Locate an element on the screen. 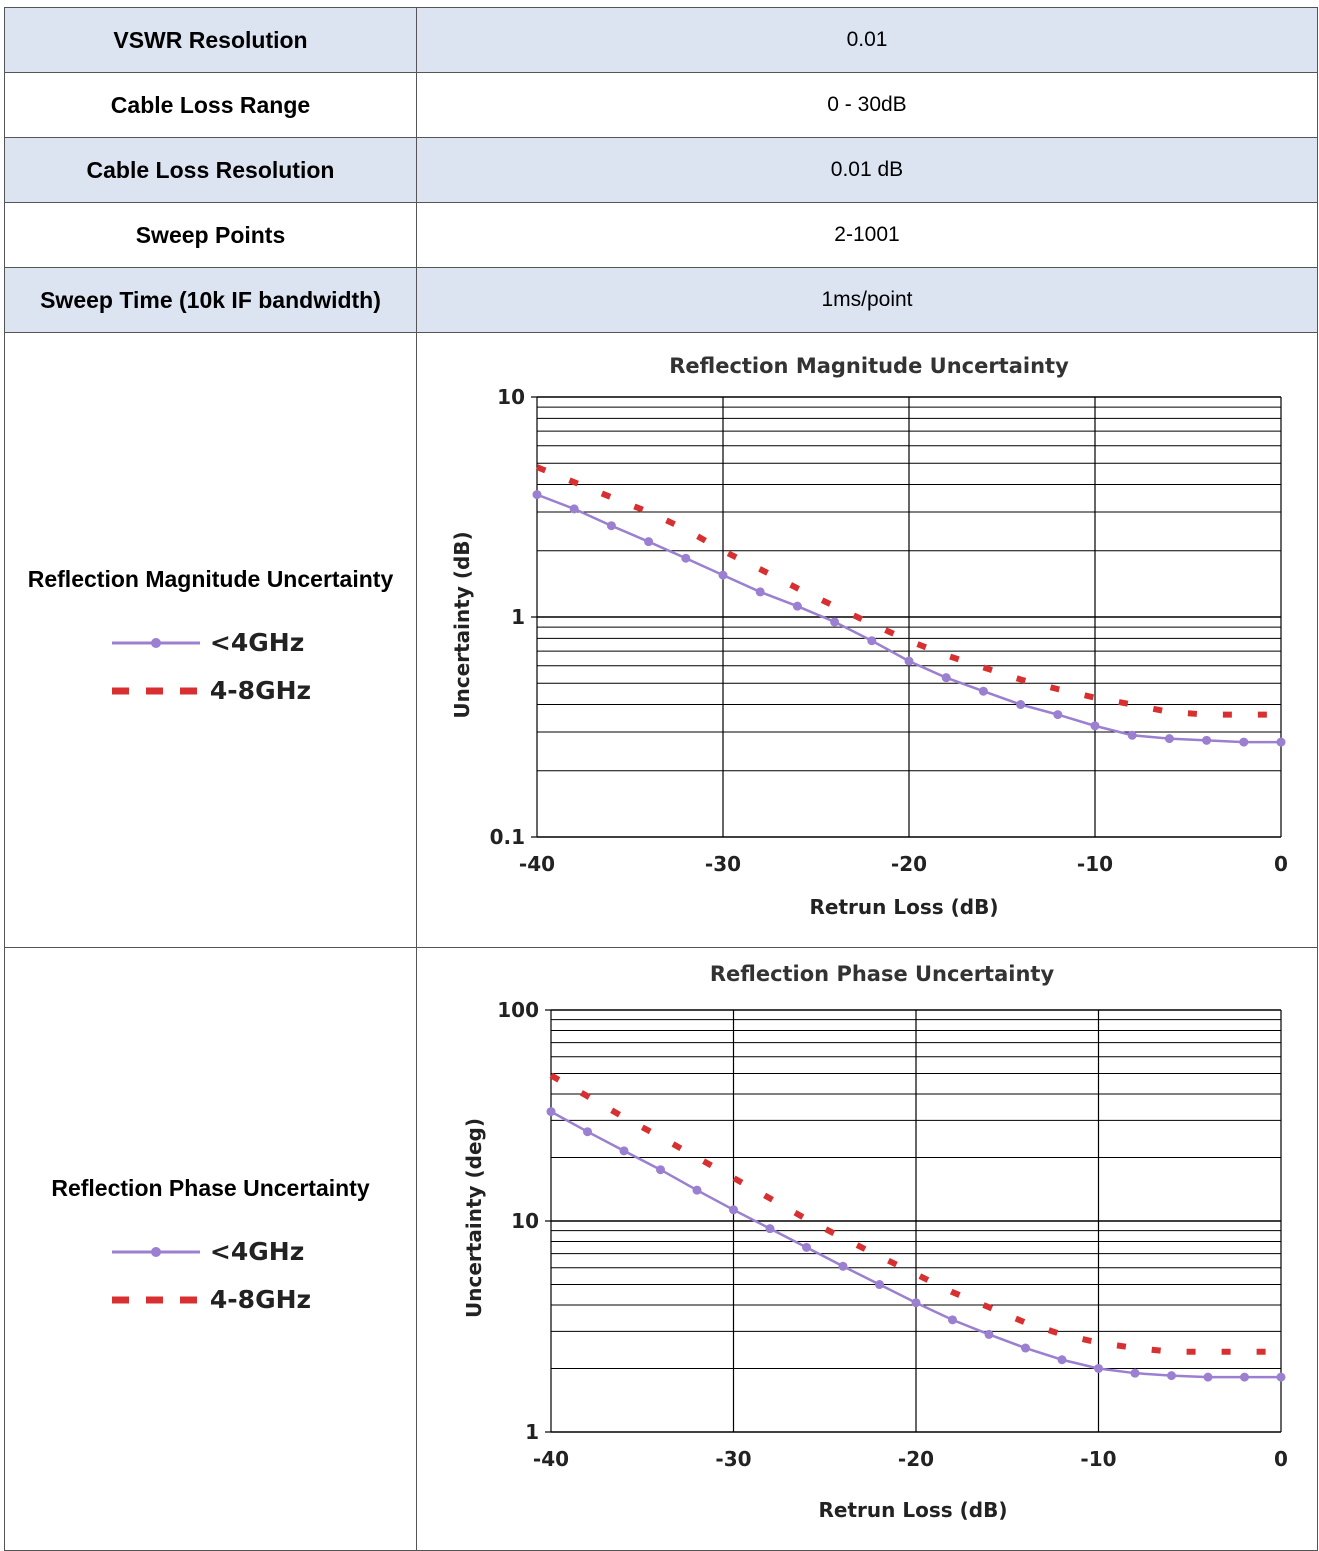 The image size is (1319, 1551). series-line-4-8ghz is located at coordinates (908, 591).